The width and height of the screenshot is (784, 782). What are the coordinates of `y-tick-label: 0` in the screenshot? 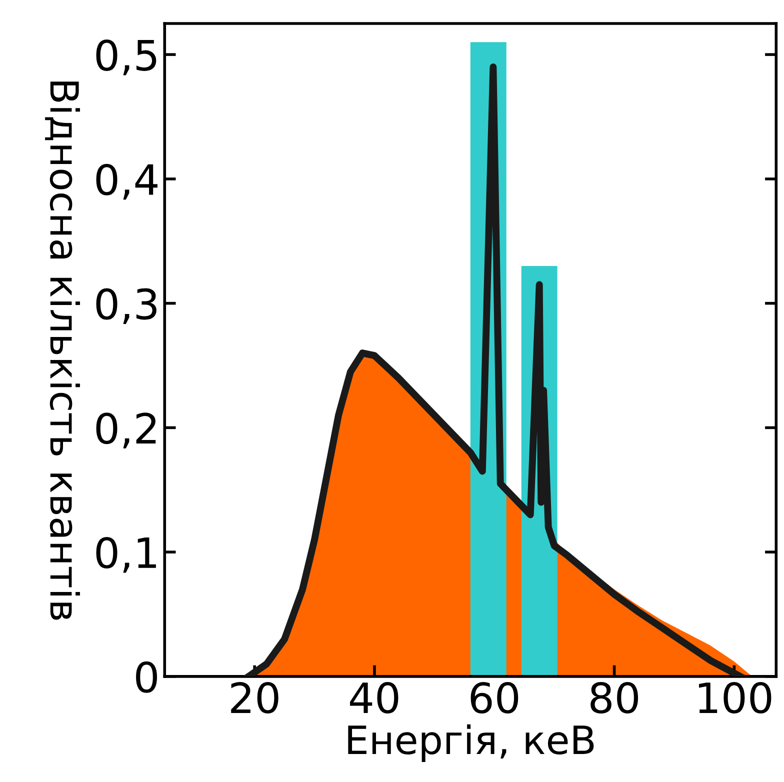 It's located at (147, 677).